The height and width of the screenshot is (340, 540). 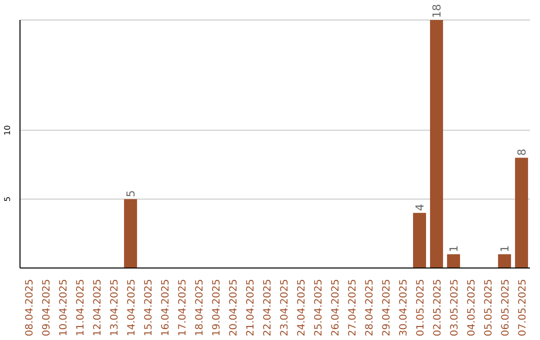 I want to click on x-tick-label: 02.05.2025, so click(x=438, y=307).